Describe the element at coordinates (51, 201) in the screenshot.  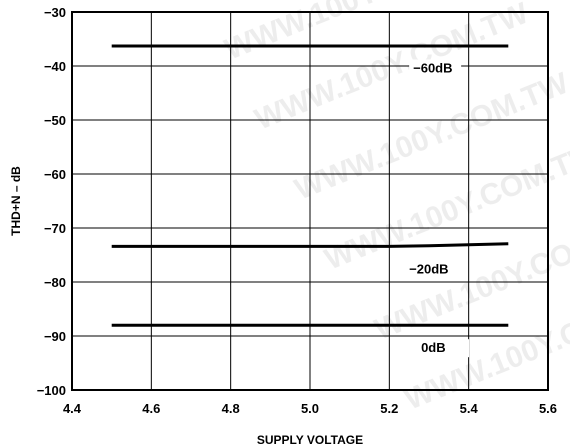
I see `y-tick-labels: −30 −40 −50 −60 −70 −80 −90 −100` at that location.